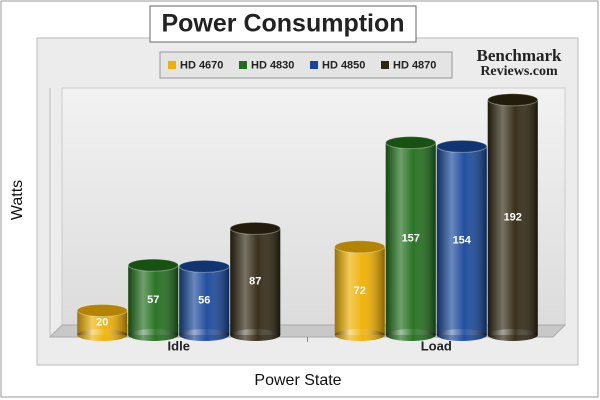 This screenshot has width=600, height=400. I want to click on y-axis-label: Watts, so click(17, 200).